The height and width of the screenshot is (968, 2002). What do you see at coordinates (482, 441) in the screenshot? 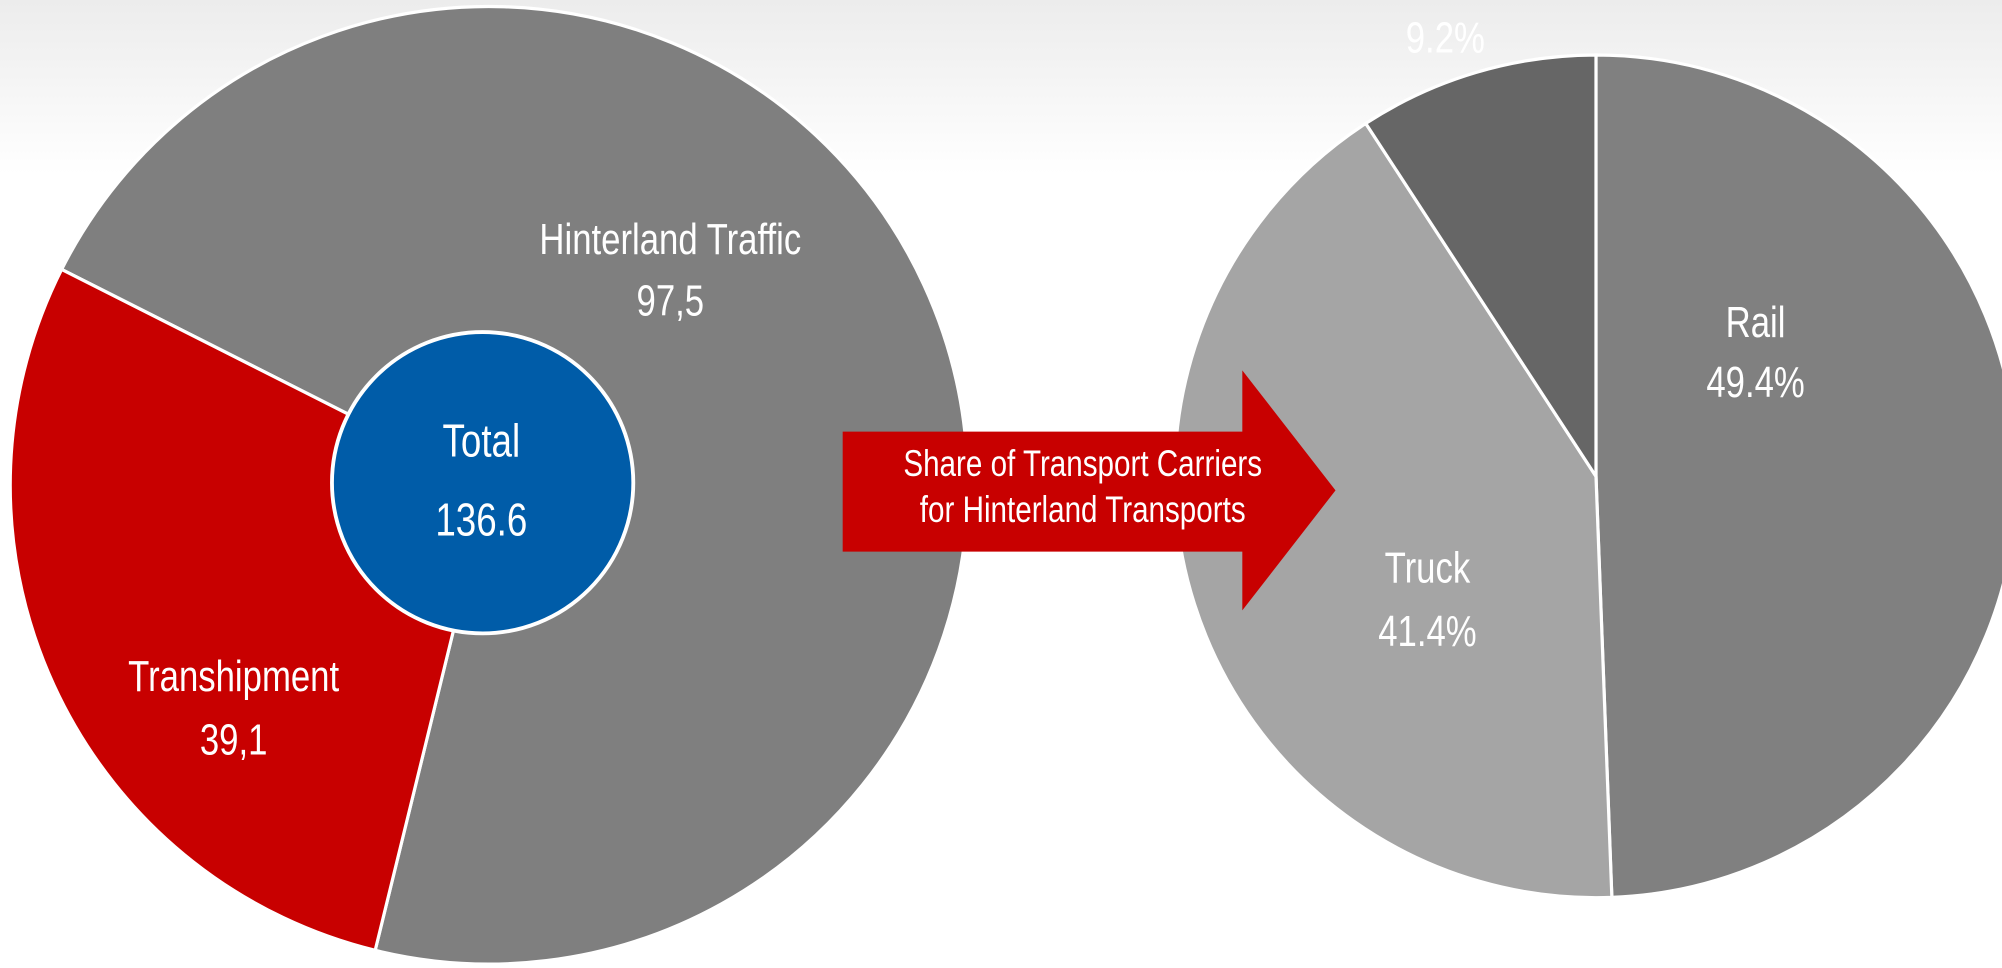
I see `center-label: Total` at bounding box center [482, 441].